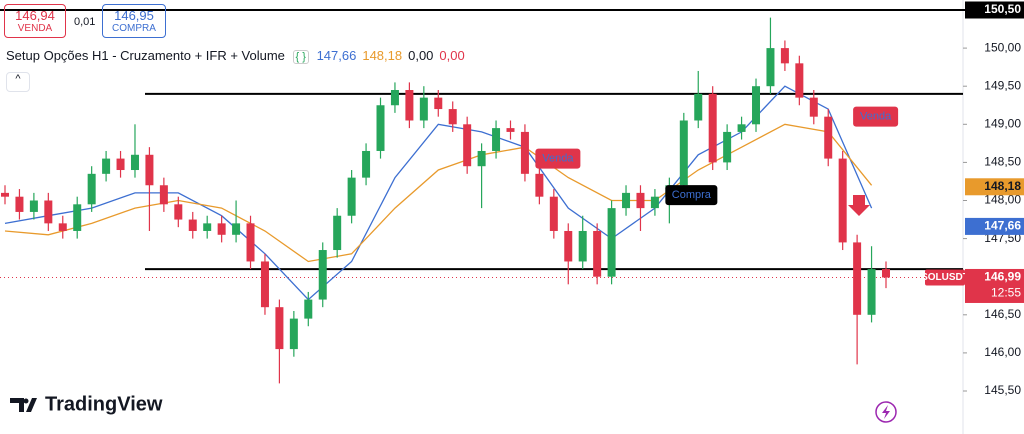  I want to click on spread: 0,01, so click(85, 22).